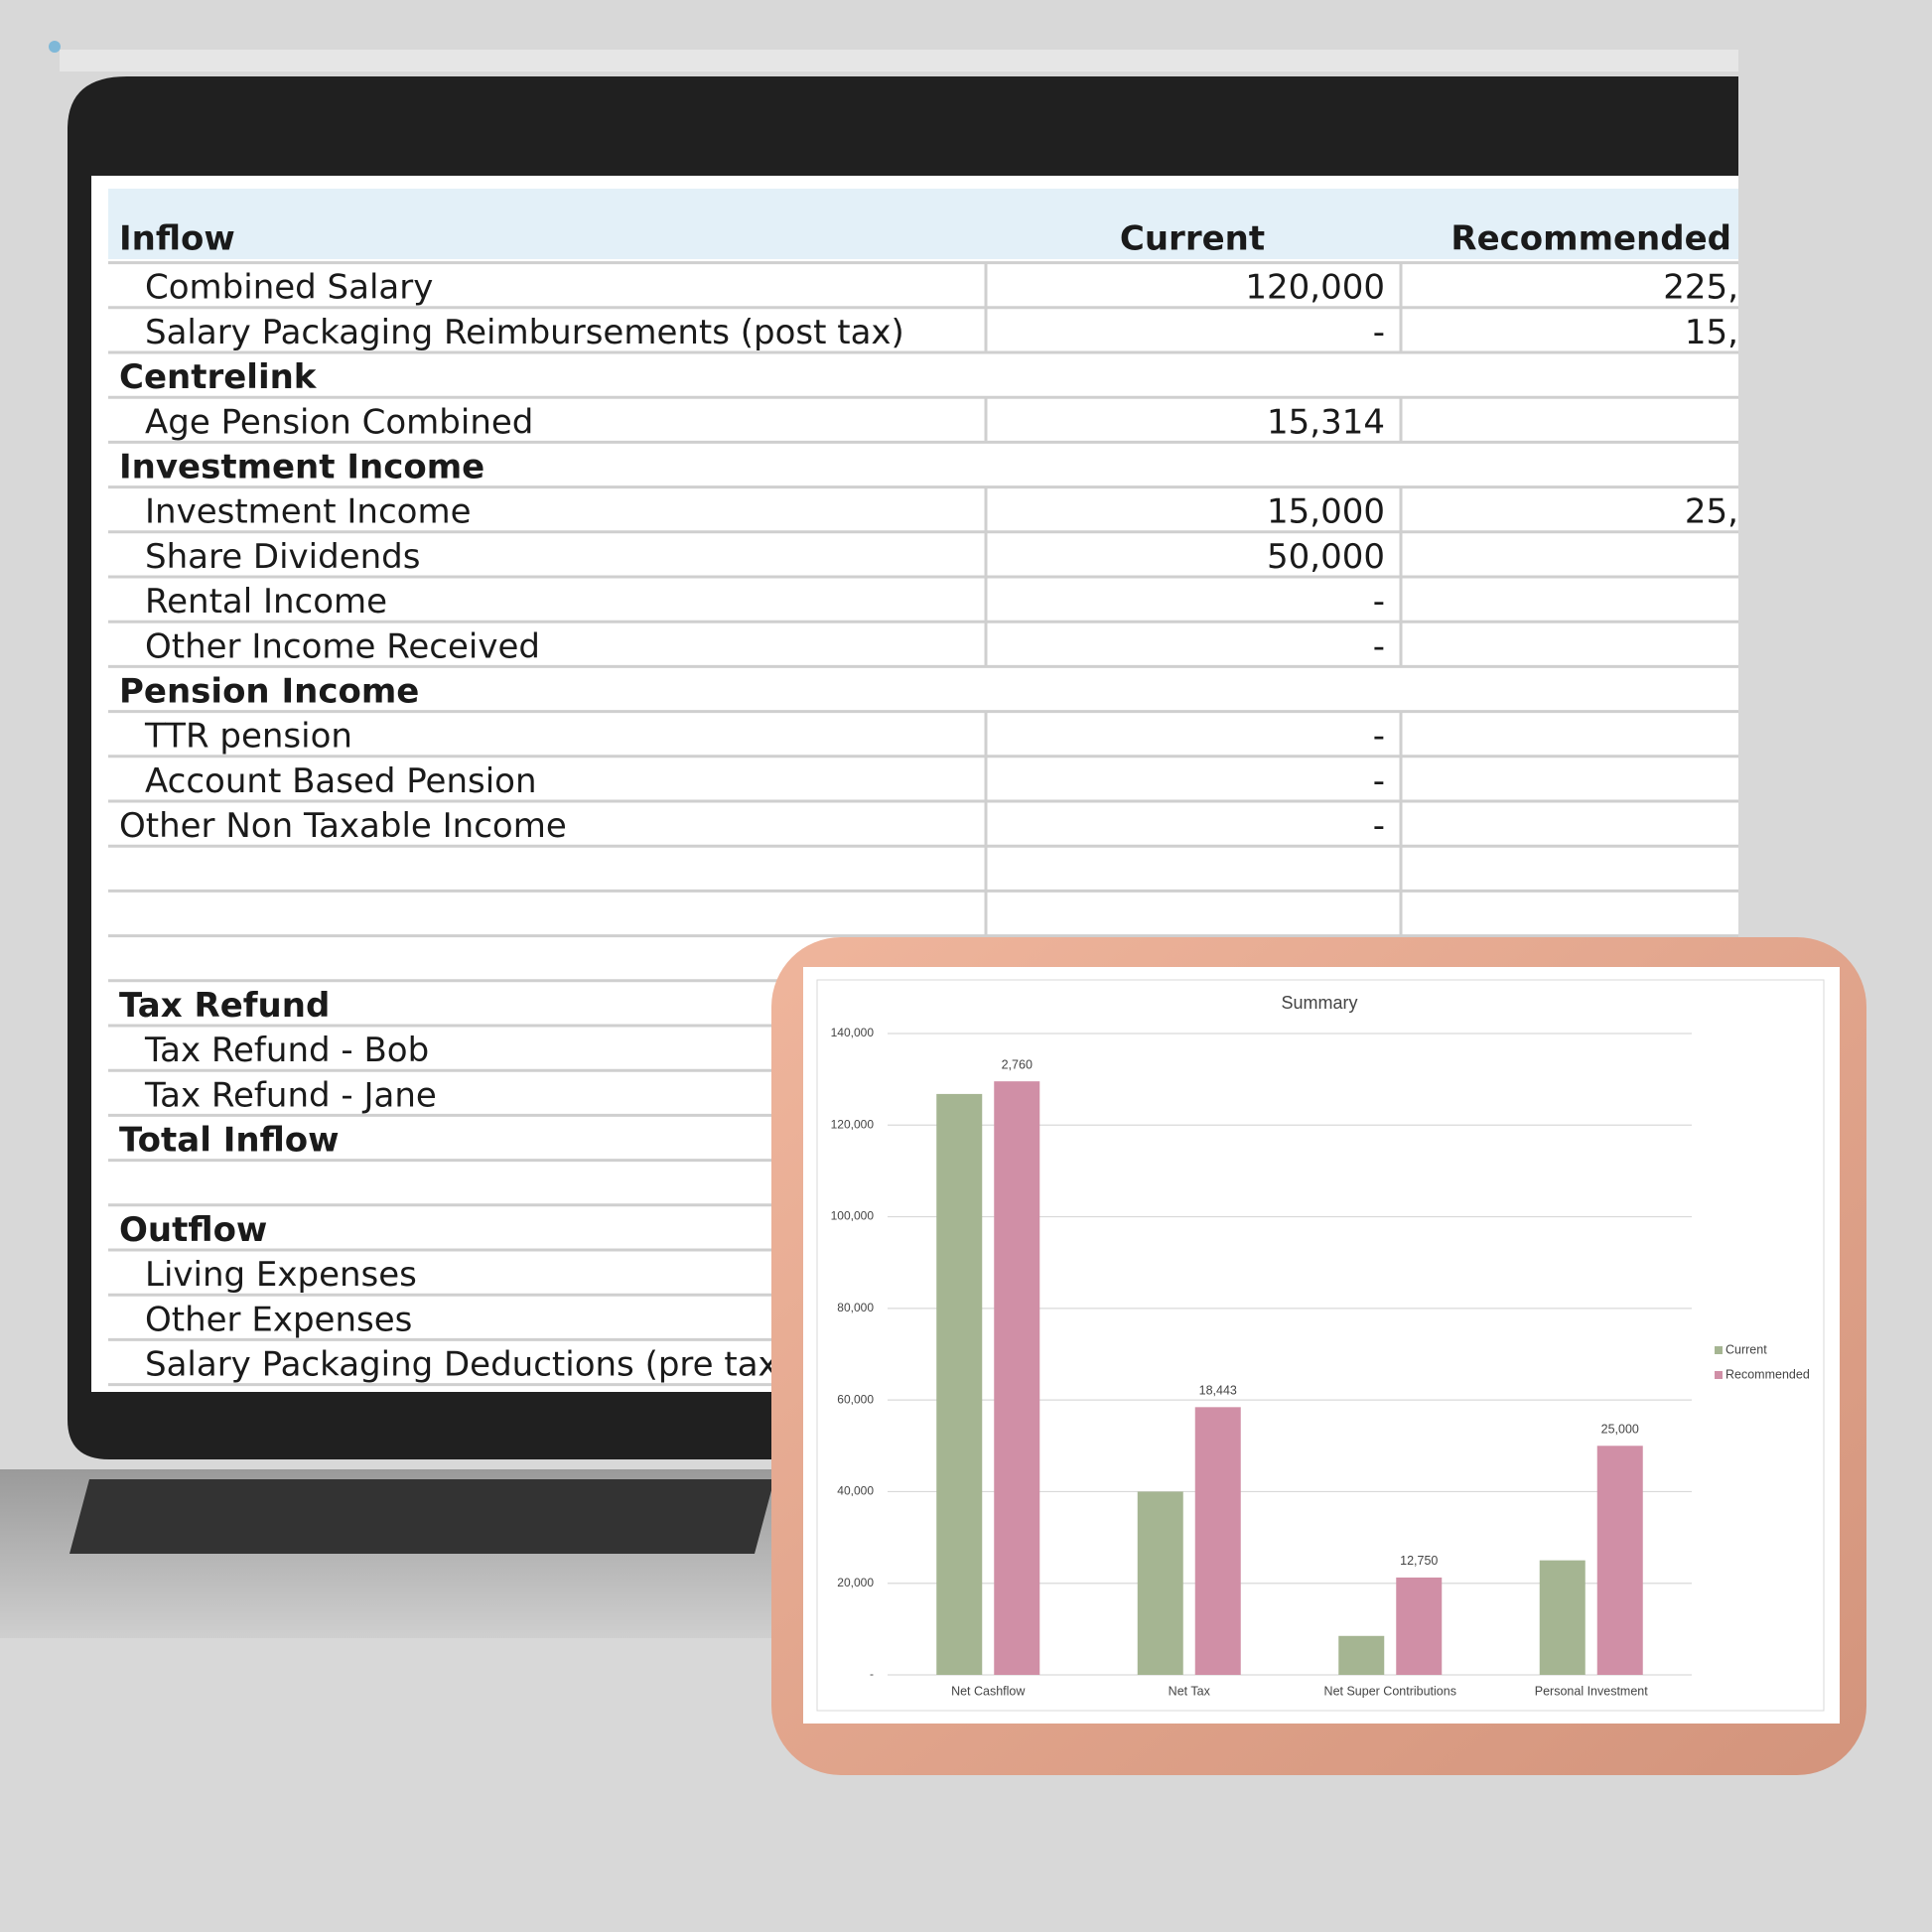 Image resolution: width=1932 pixels, height=1932 pixels. What do you see at coordinates (1592, 1691) in the screenshot?
I see `x-tick-label: Personal Investment` at bounding box center [1592, 1691].